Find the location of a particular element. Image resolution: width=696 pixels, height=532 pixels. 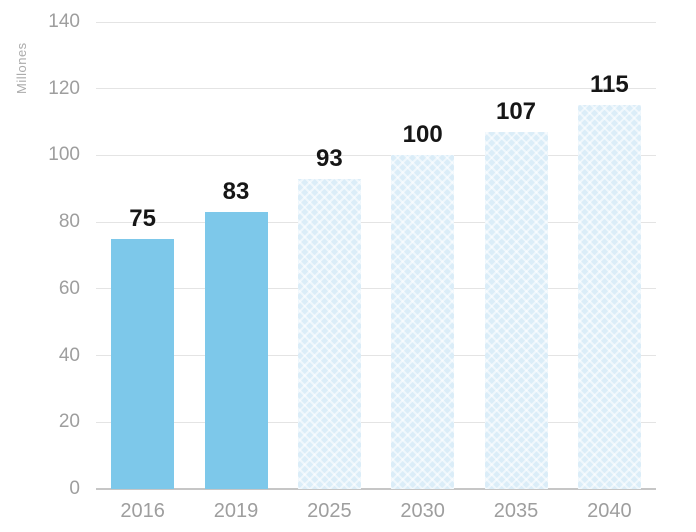

bar-value-label-2019: 83 is located at coordinates (236, 192).